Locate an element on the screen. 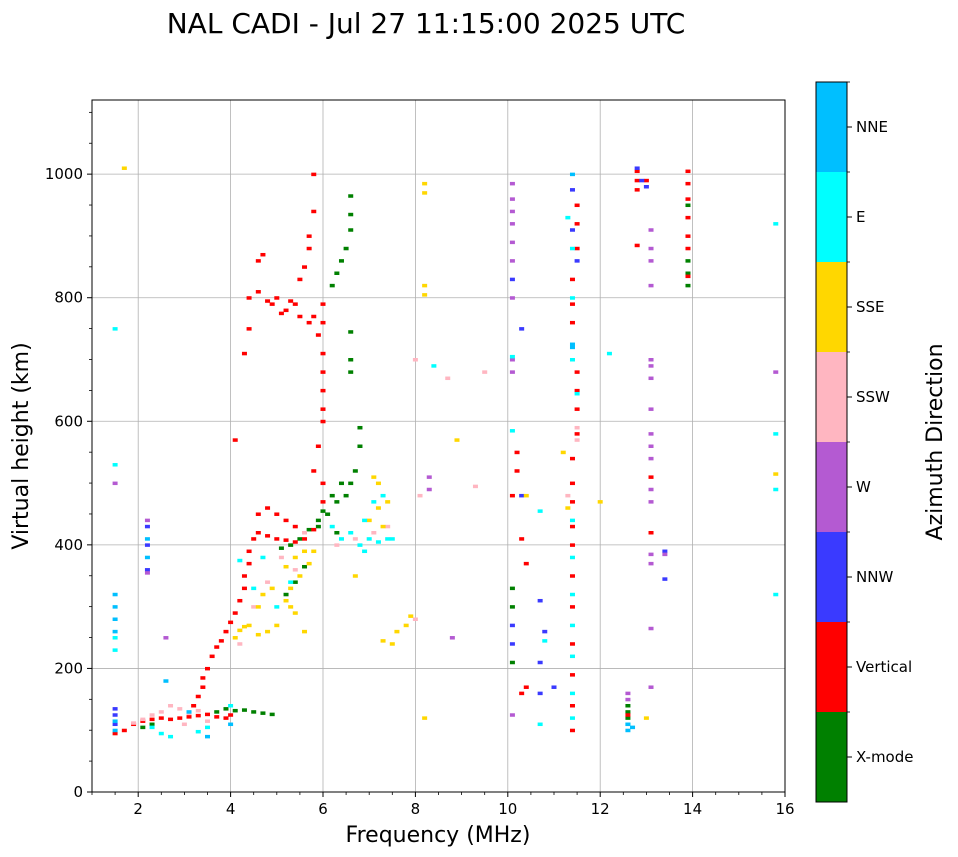  x-tick-label: 6 is located at coordinates (323, 809).